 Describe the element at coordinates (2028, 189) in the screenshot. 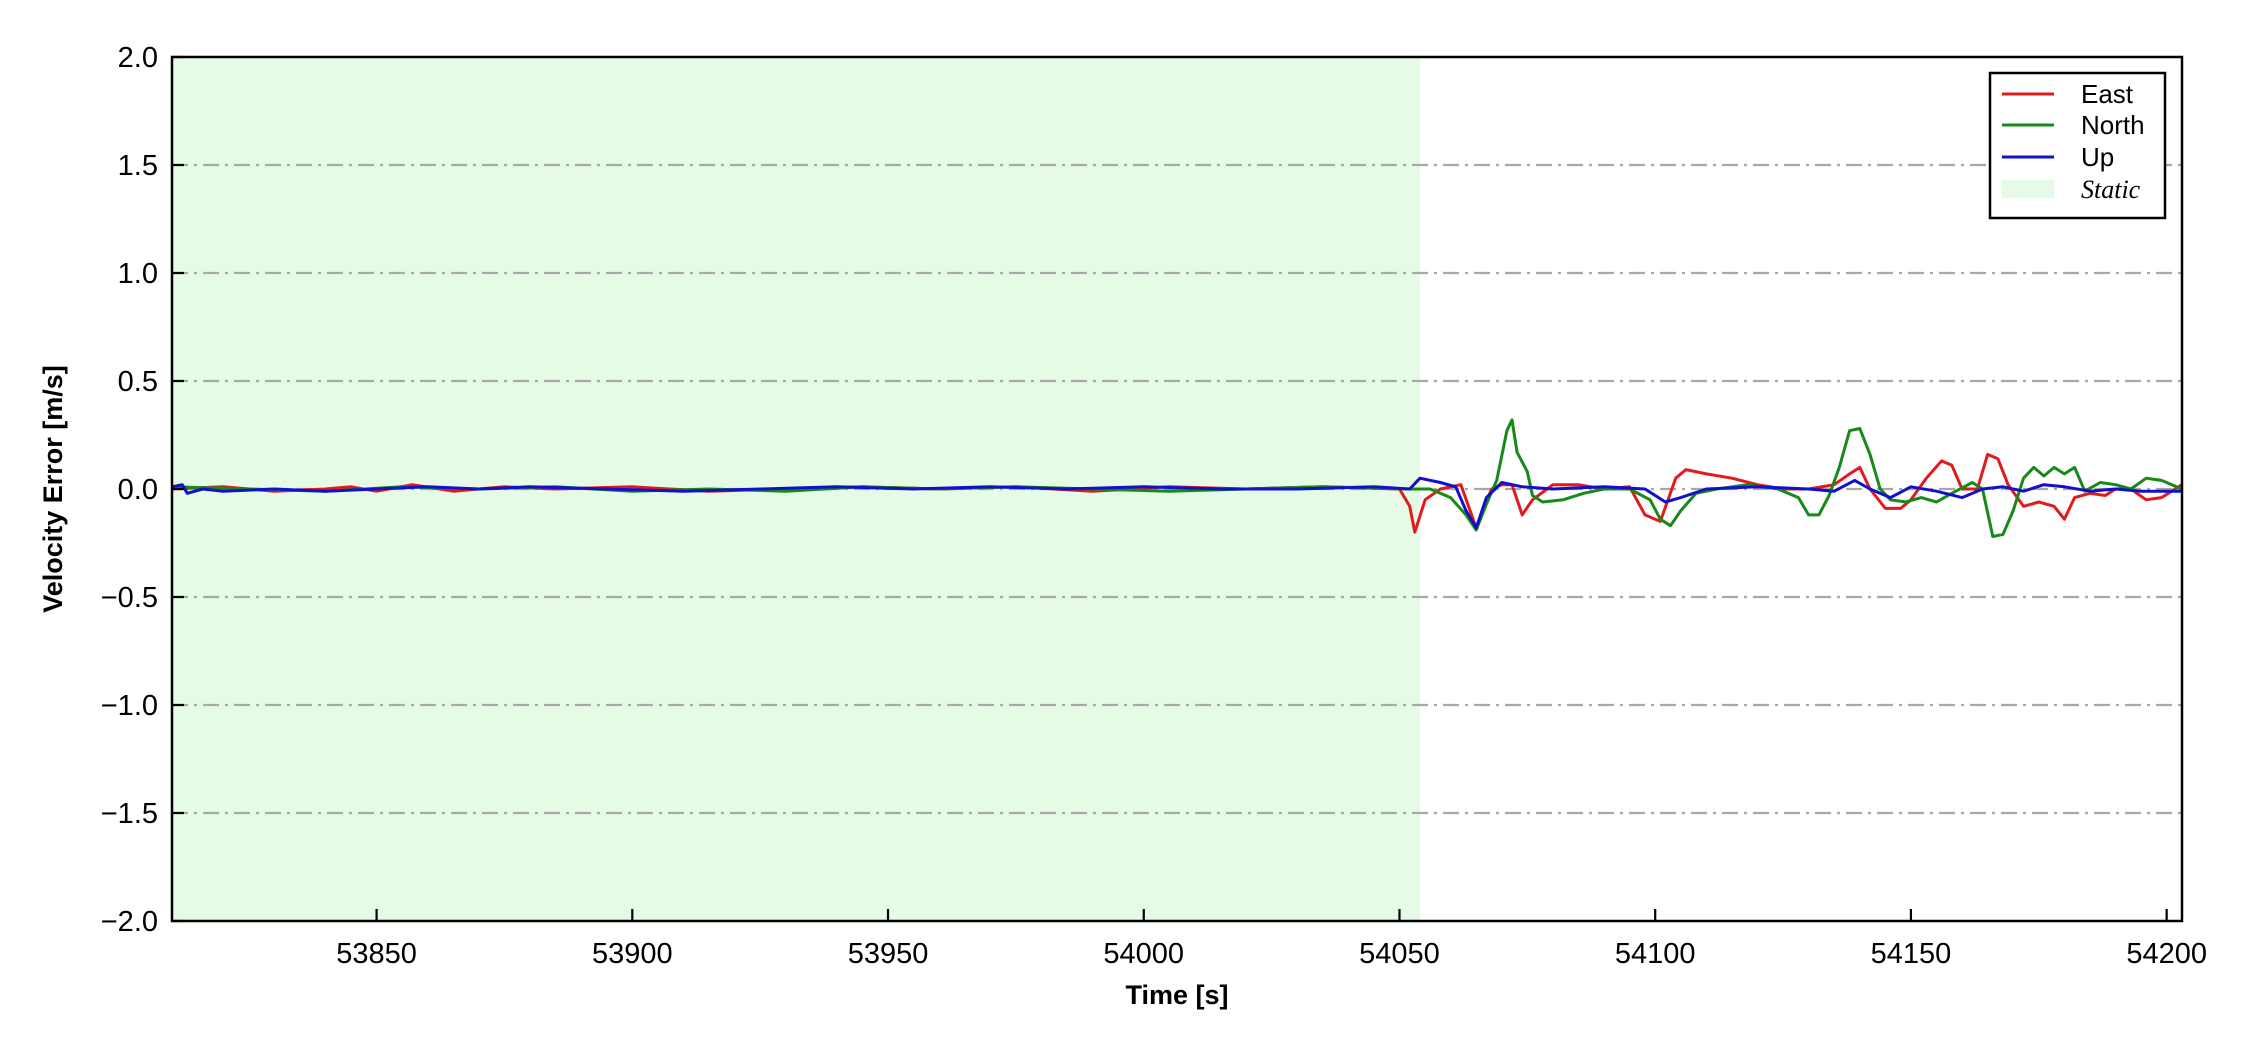

I see `legend-swatch-static` at that location.